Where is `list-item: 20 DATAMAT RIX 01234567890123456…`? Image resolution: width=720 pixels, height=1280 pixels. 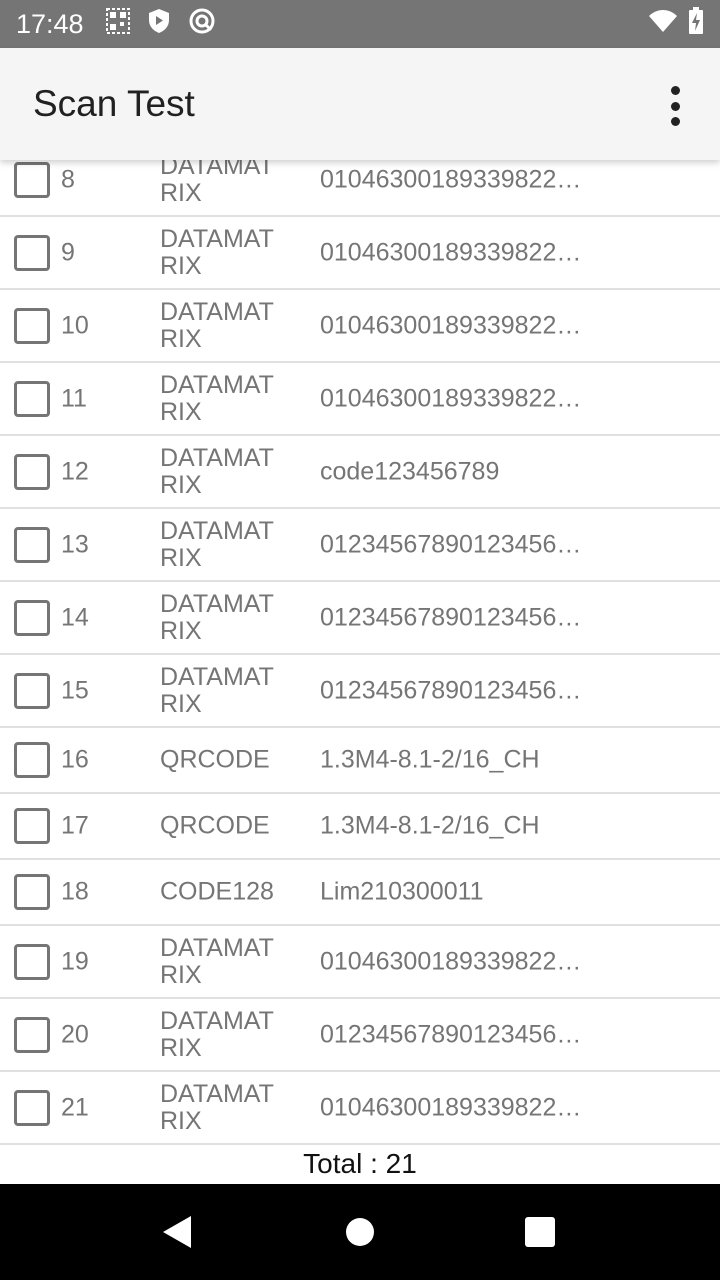
list-item: 20 DATAMAT RIX 01234567890123456… is located at coordinates (360, 1035).